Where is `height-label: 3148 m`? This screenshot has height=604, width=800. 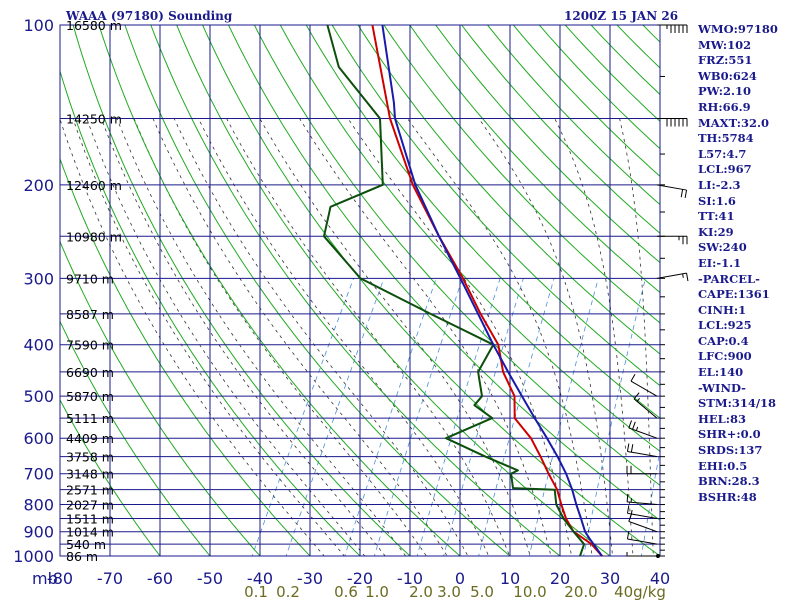
height-label: 3148 m is located at coordinates (90, 474).